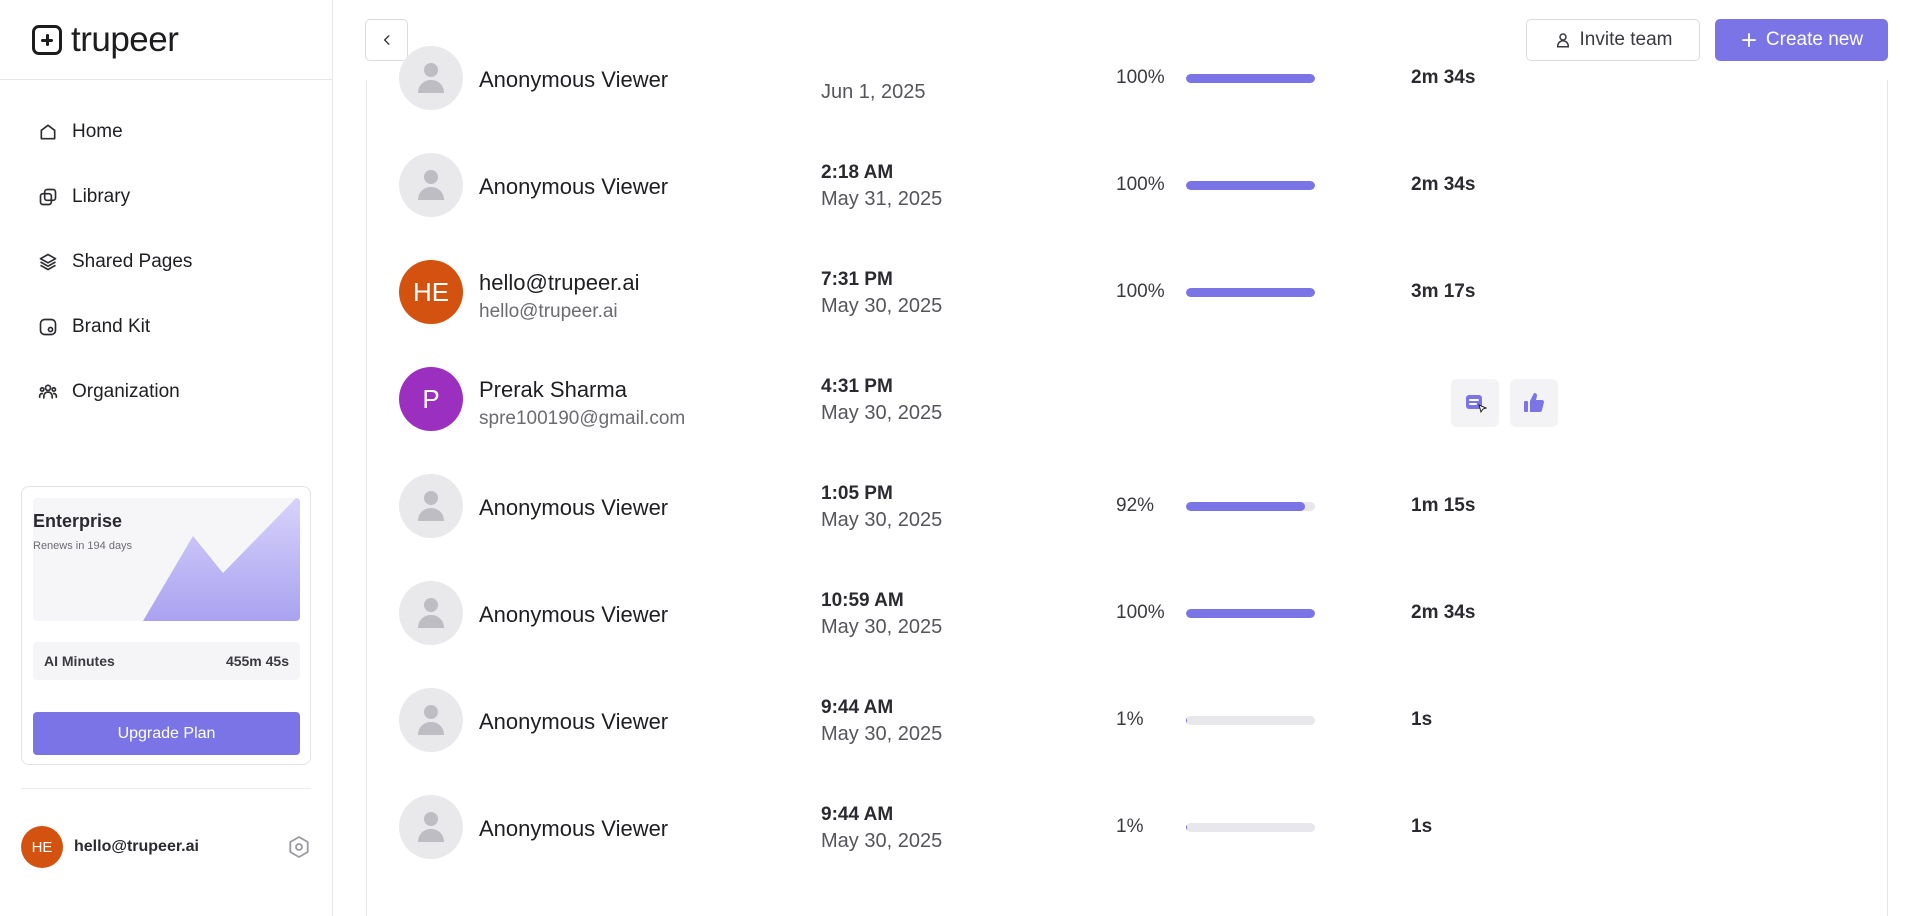 The image size is (1920, 916). Describe the element at coordinates (166, 847) in the screenshot. I see `user-account: HE hello@trupeer.ai` at that location.